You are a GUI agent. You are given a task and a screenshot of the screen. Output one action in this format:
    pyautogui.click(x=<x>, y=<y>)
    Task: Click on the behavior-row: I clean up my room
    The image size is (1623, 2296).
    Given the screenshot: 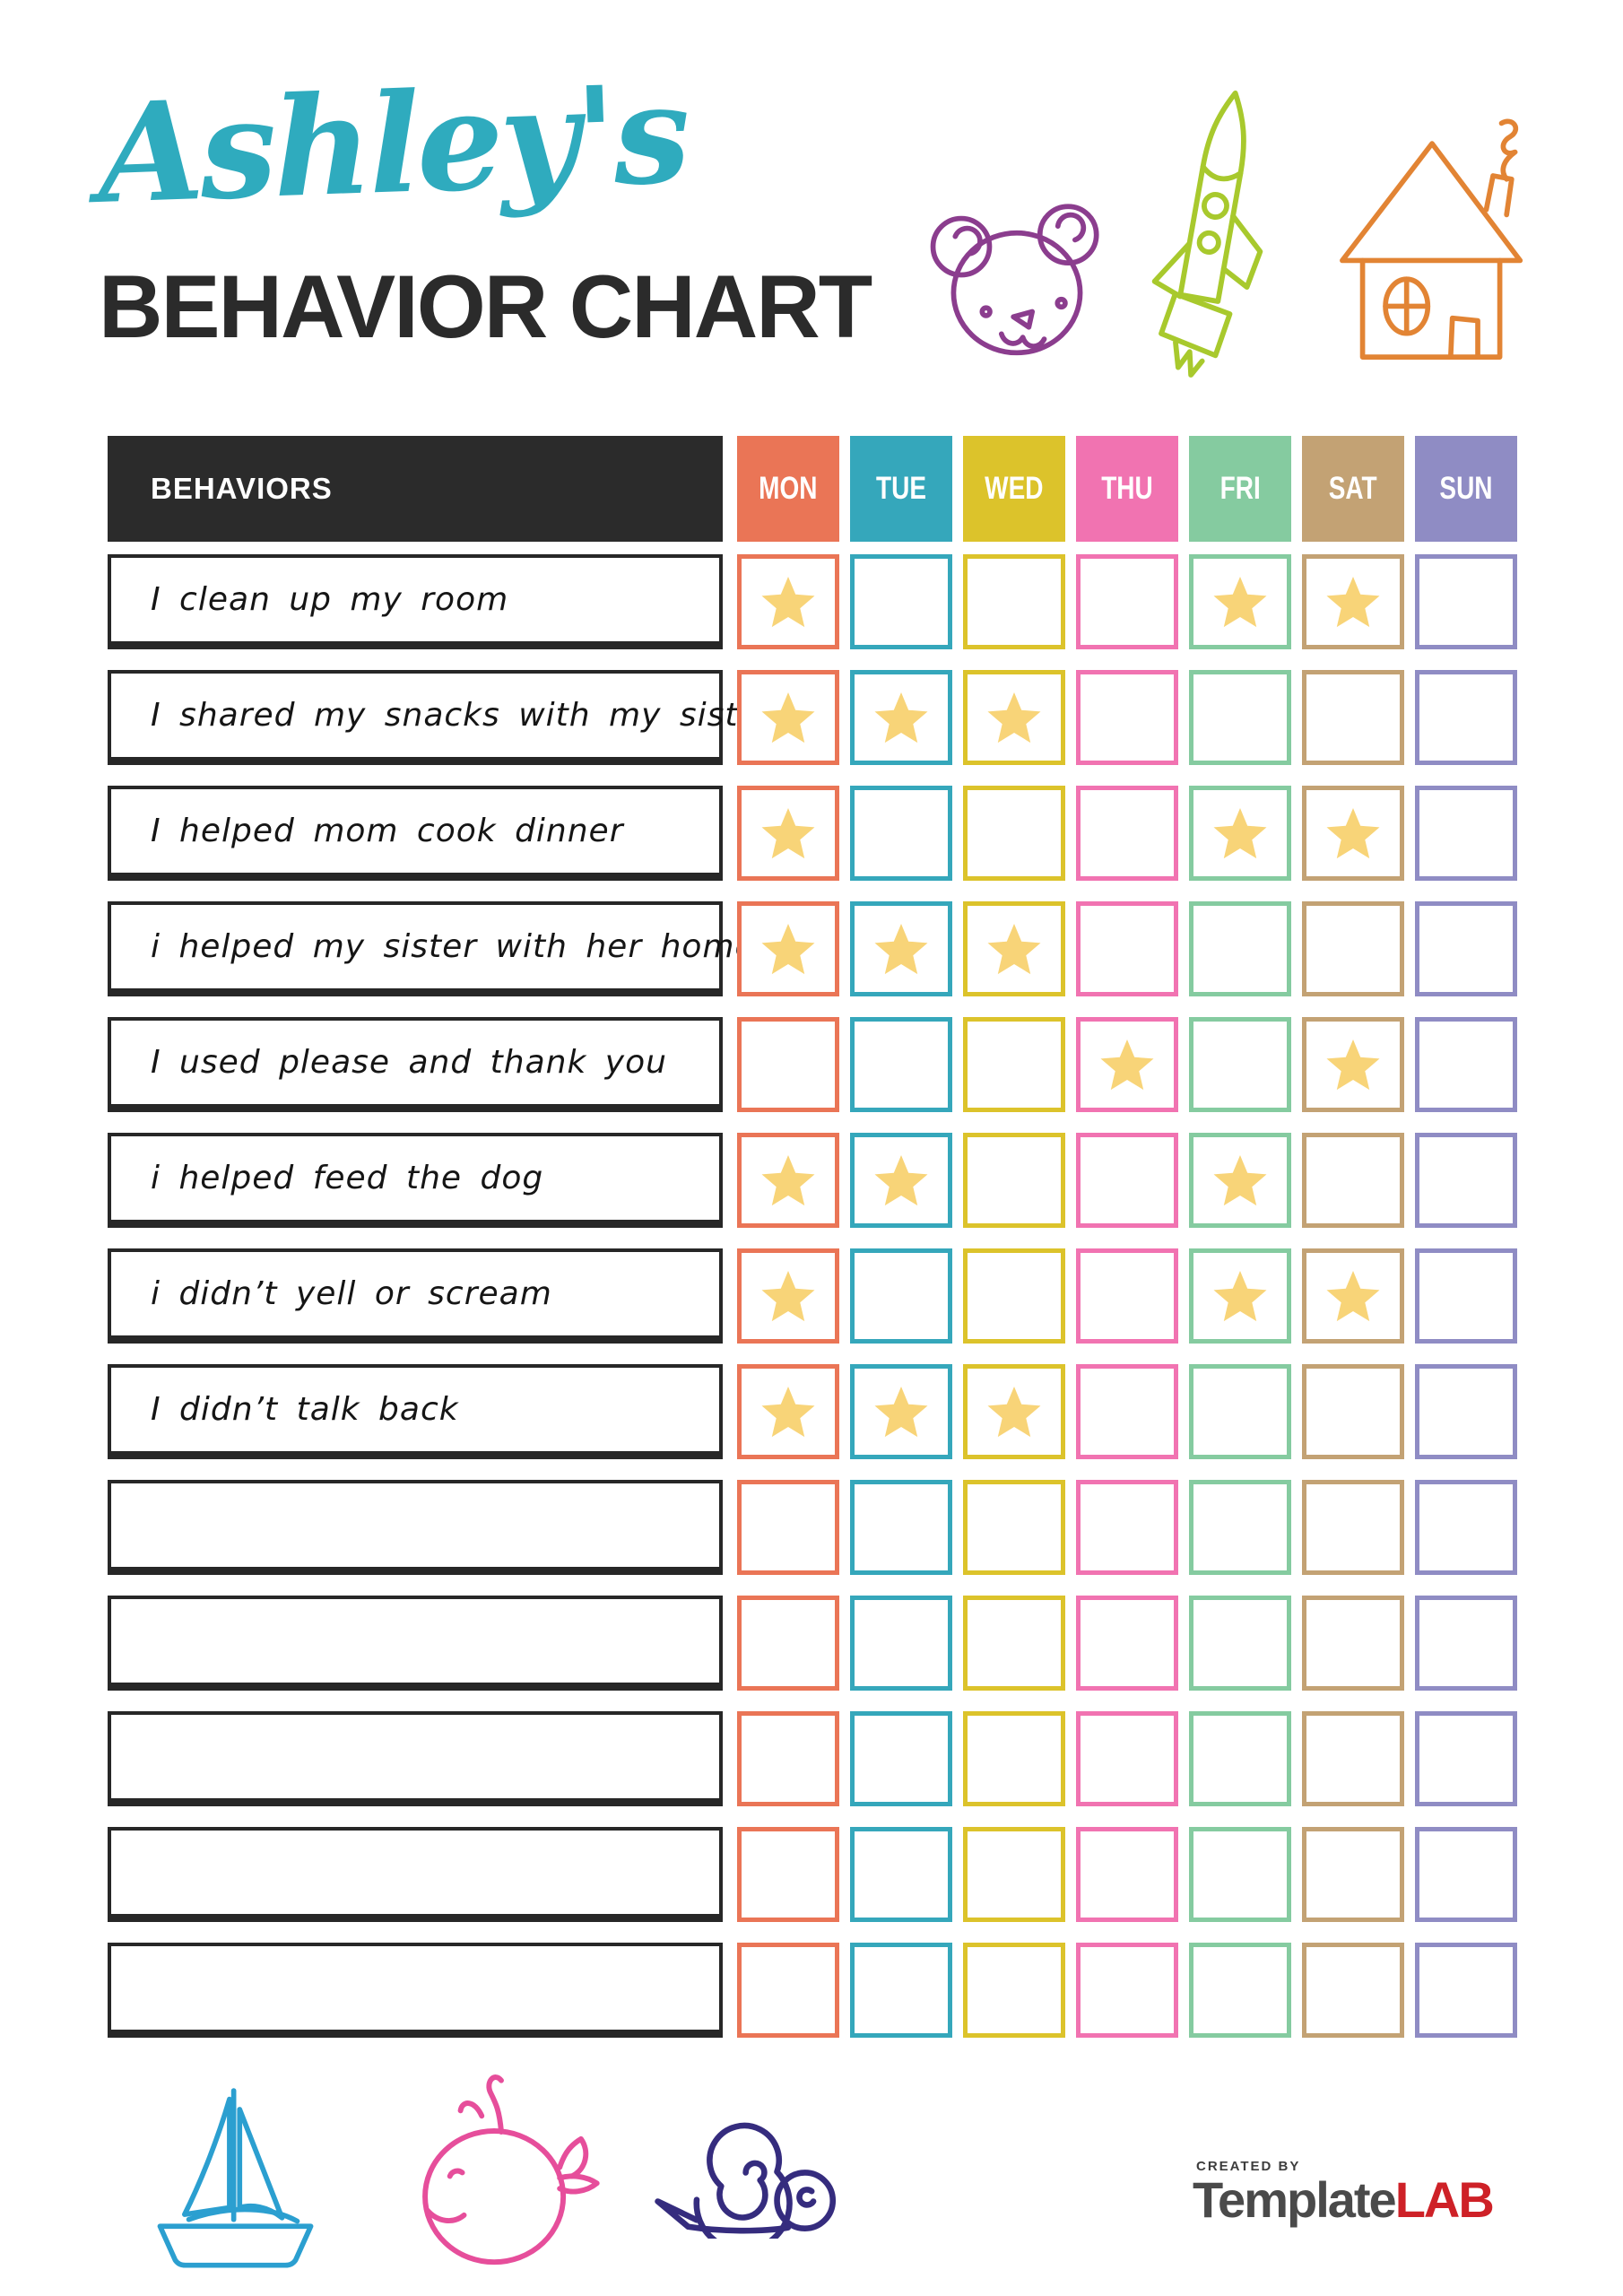 What is the action you would take?
    pyautogui.click(x=812, y=601)
    